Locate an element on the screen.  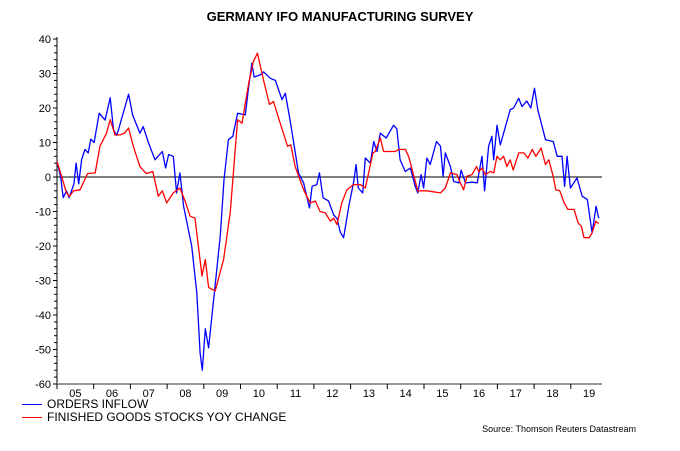
x-tick-label: 14 is located at coordinates (406, 394).